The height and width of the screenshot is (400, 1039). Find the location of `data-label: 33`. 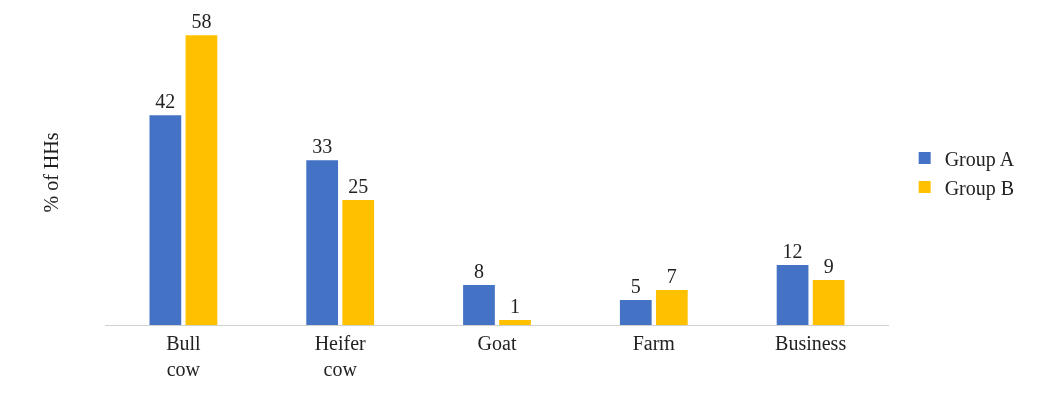

data-label: 33 is located at coordinates (322, 146).